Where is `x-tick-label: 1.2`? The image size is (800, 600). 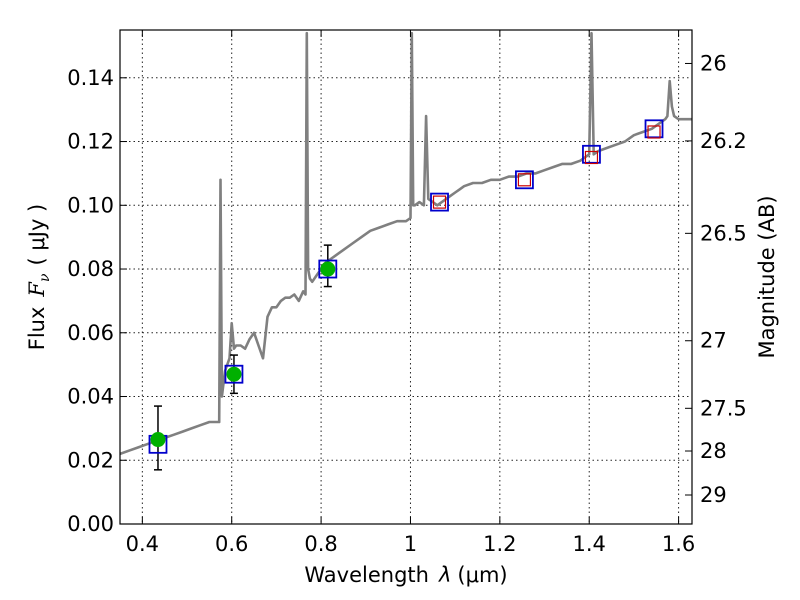
x-tick-label: 1.2 is located at coordinates (499, 544).